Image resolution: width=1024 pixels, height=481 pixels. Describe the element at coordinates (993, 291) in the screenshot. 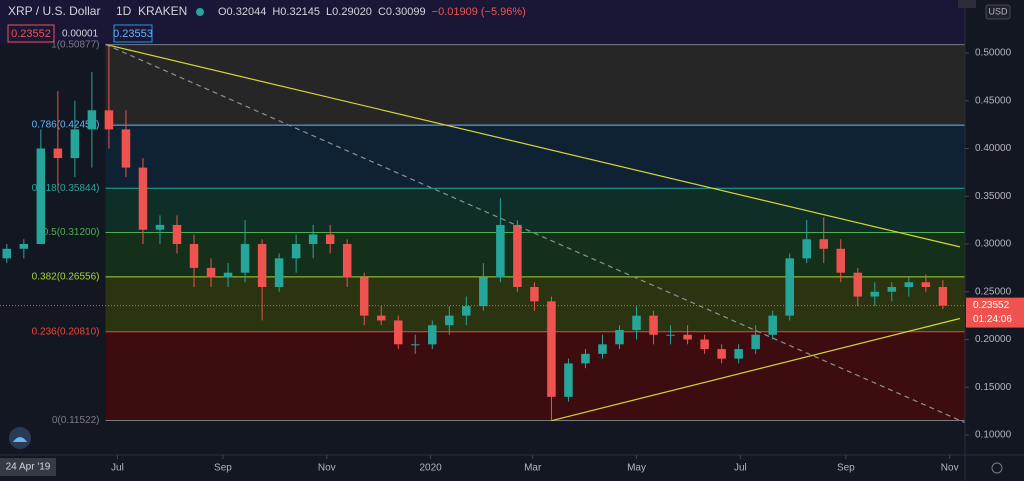

I see `y-tick-label: 0.25000` at that location.